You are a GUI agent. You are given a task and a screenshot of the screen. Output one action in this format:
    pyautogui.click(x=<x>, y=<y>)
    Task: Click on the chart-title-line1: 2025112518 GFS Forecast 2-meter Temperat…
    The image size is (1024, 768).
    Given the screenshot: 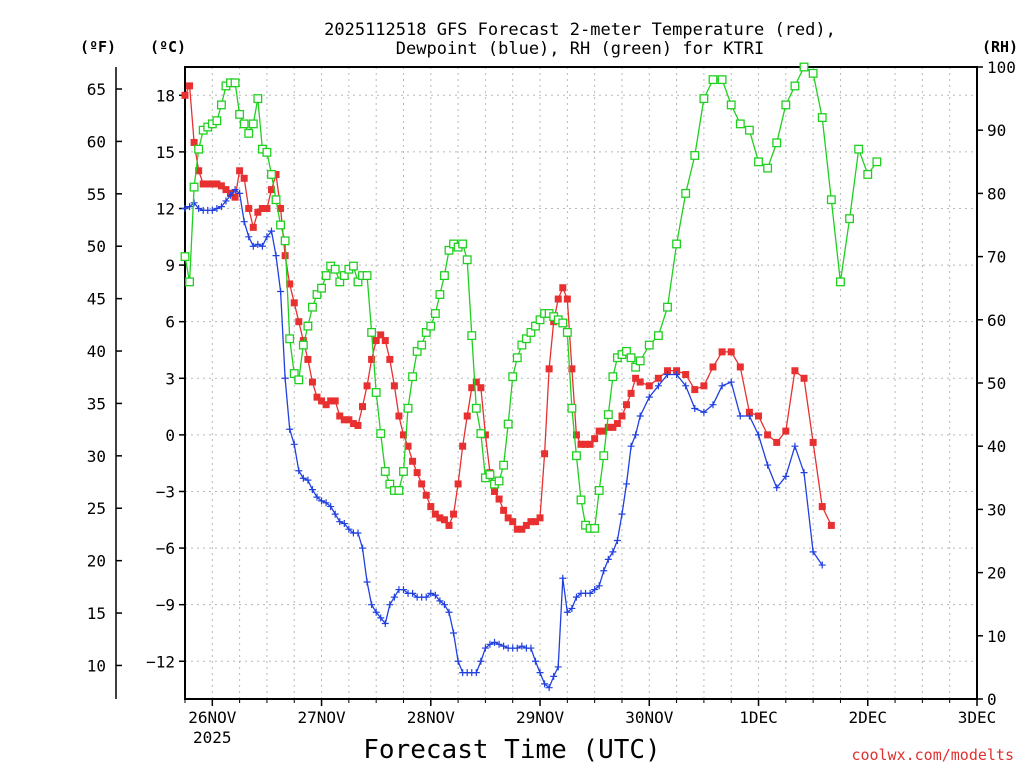 What is the action you would take?
    pyautogui.click(x=580, y=30)
    